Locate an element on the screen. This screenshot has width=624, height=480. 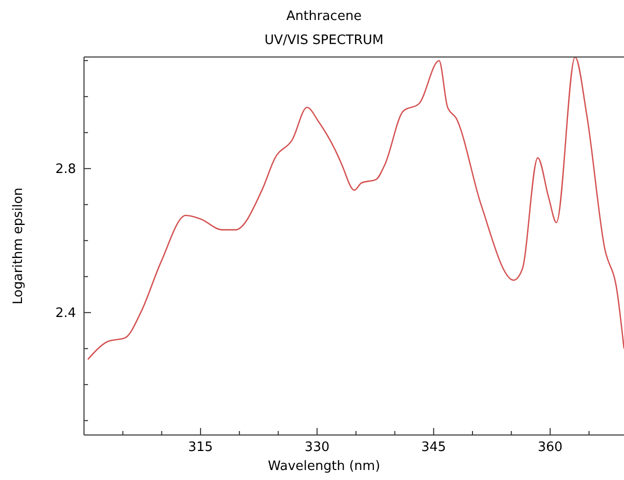
y-tick-label: 2.8 is located at coordinates (65, 170).